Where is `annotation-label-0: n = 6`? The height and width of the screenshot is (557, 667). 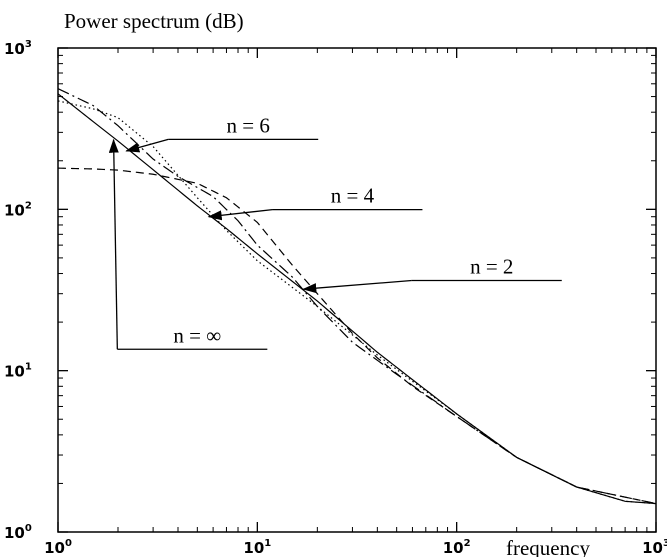 annotation-label-0: n = 6 is located at coordinates (248, 125).